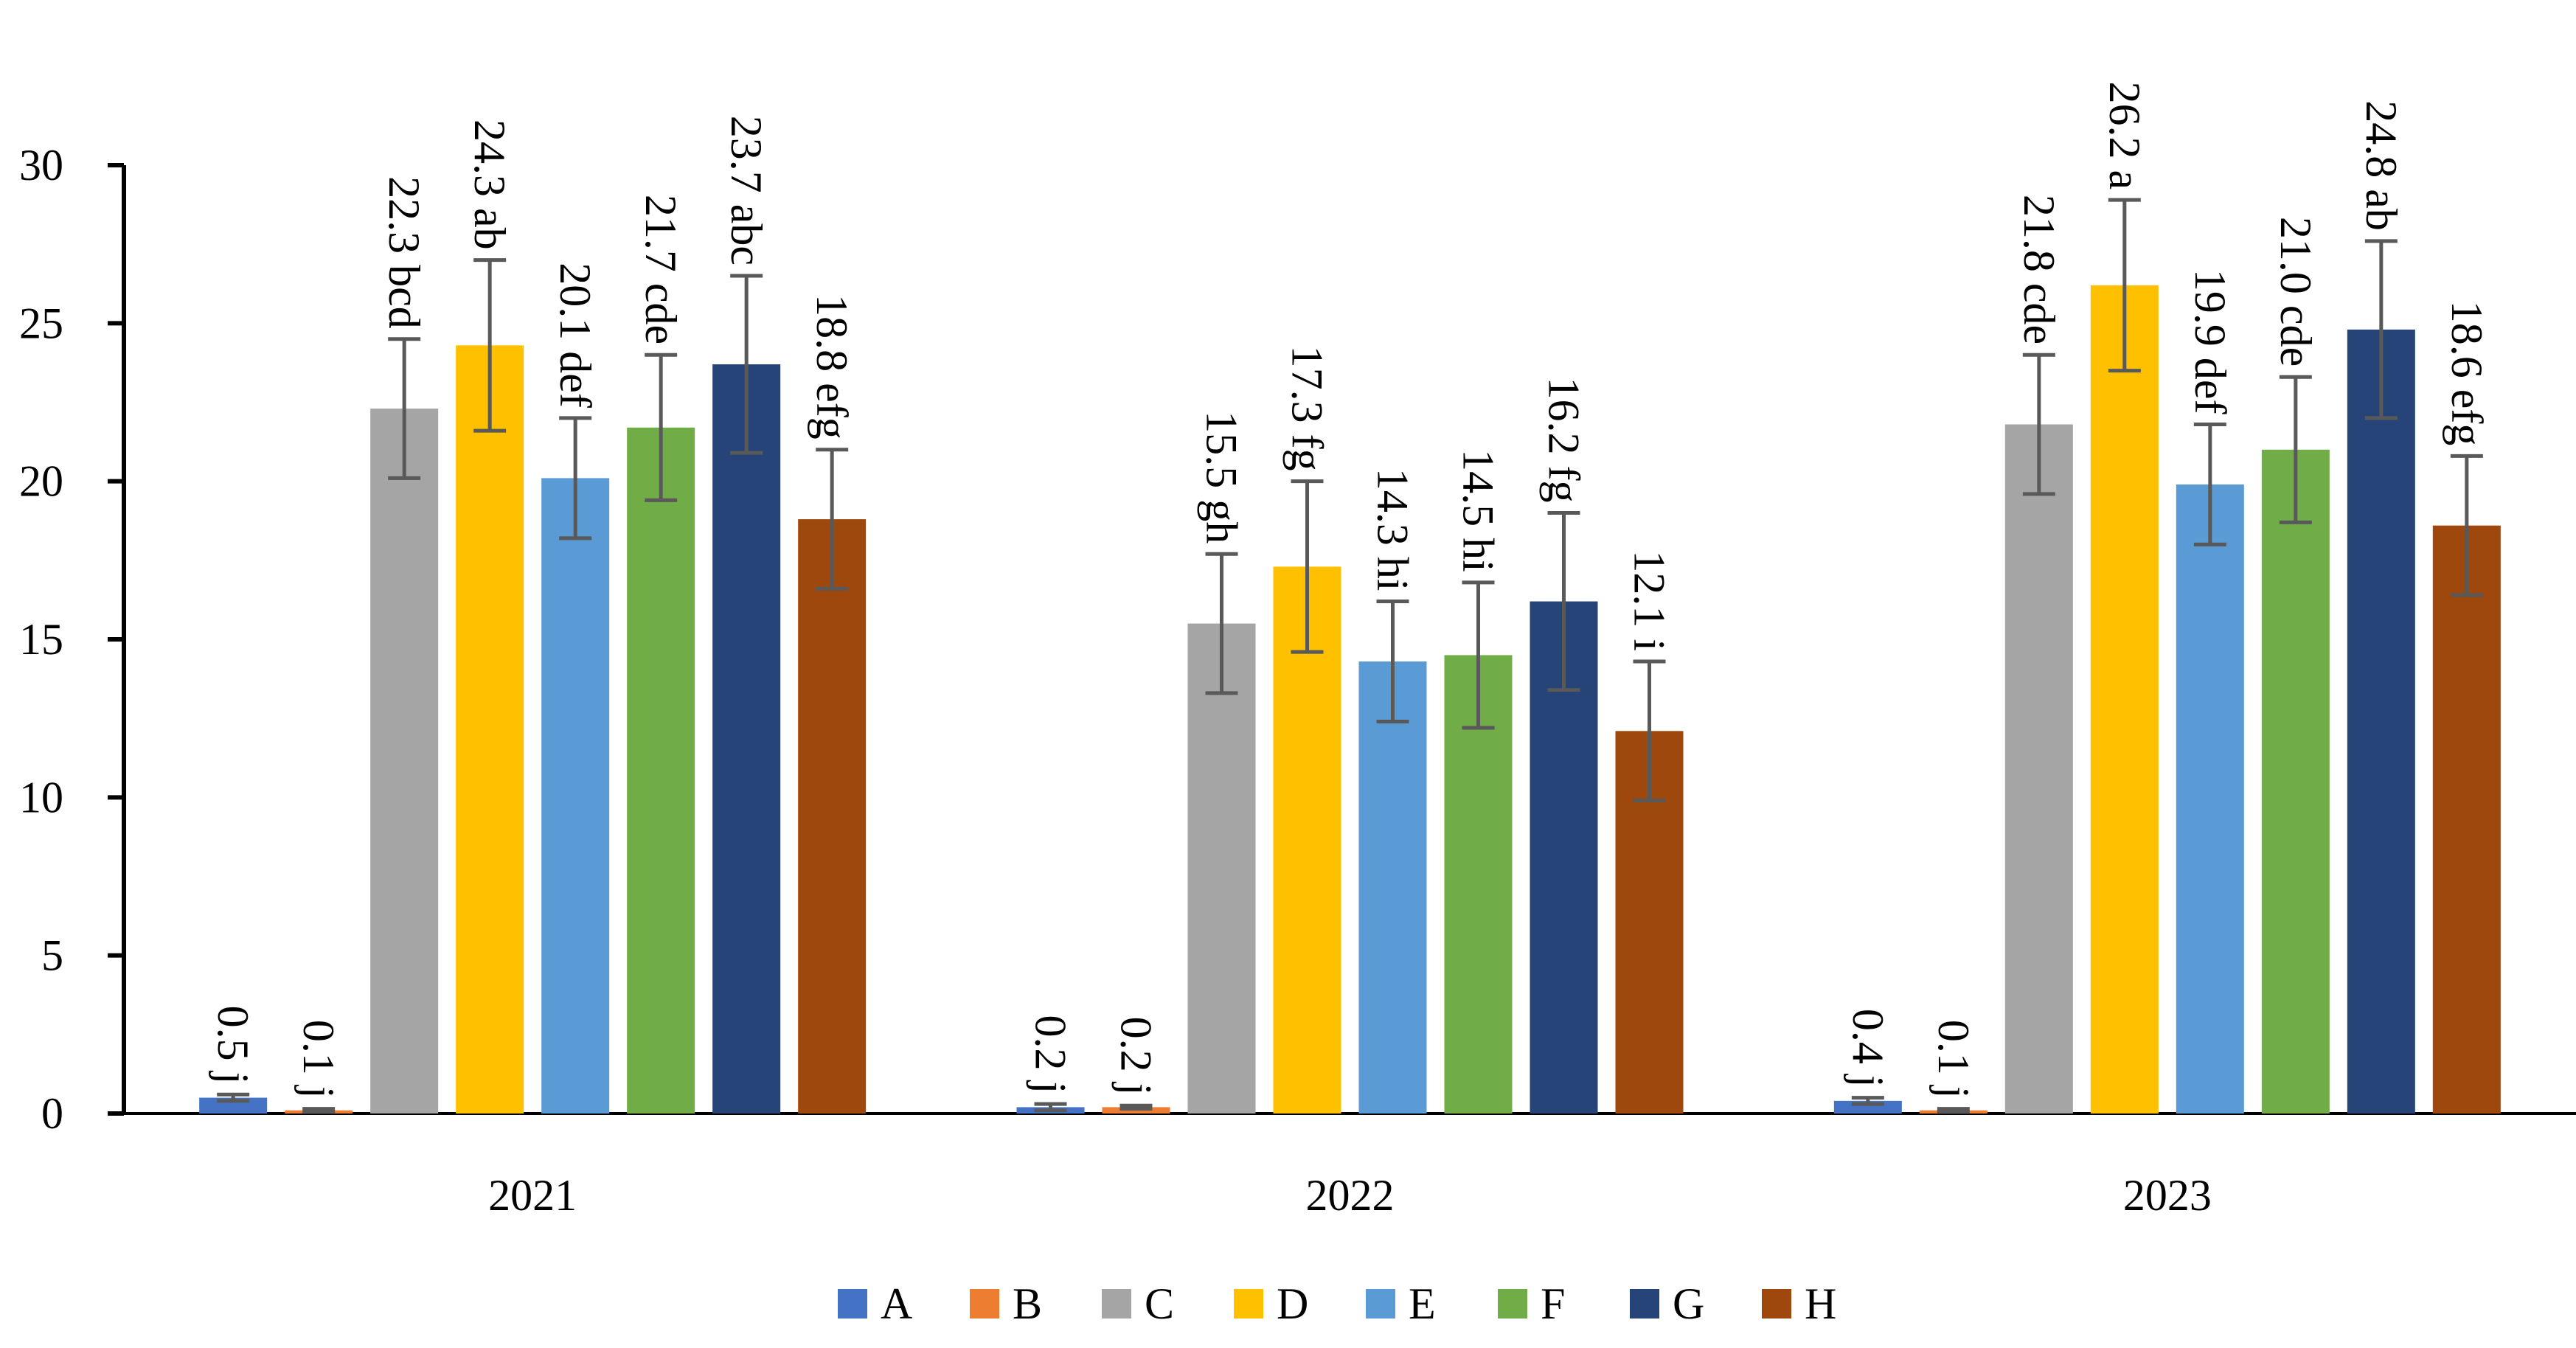 The width and height of the screenshot is (2576, 1348). I want to click on data-label: 18.8 efg, so click(832, 367).